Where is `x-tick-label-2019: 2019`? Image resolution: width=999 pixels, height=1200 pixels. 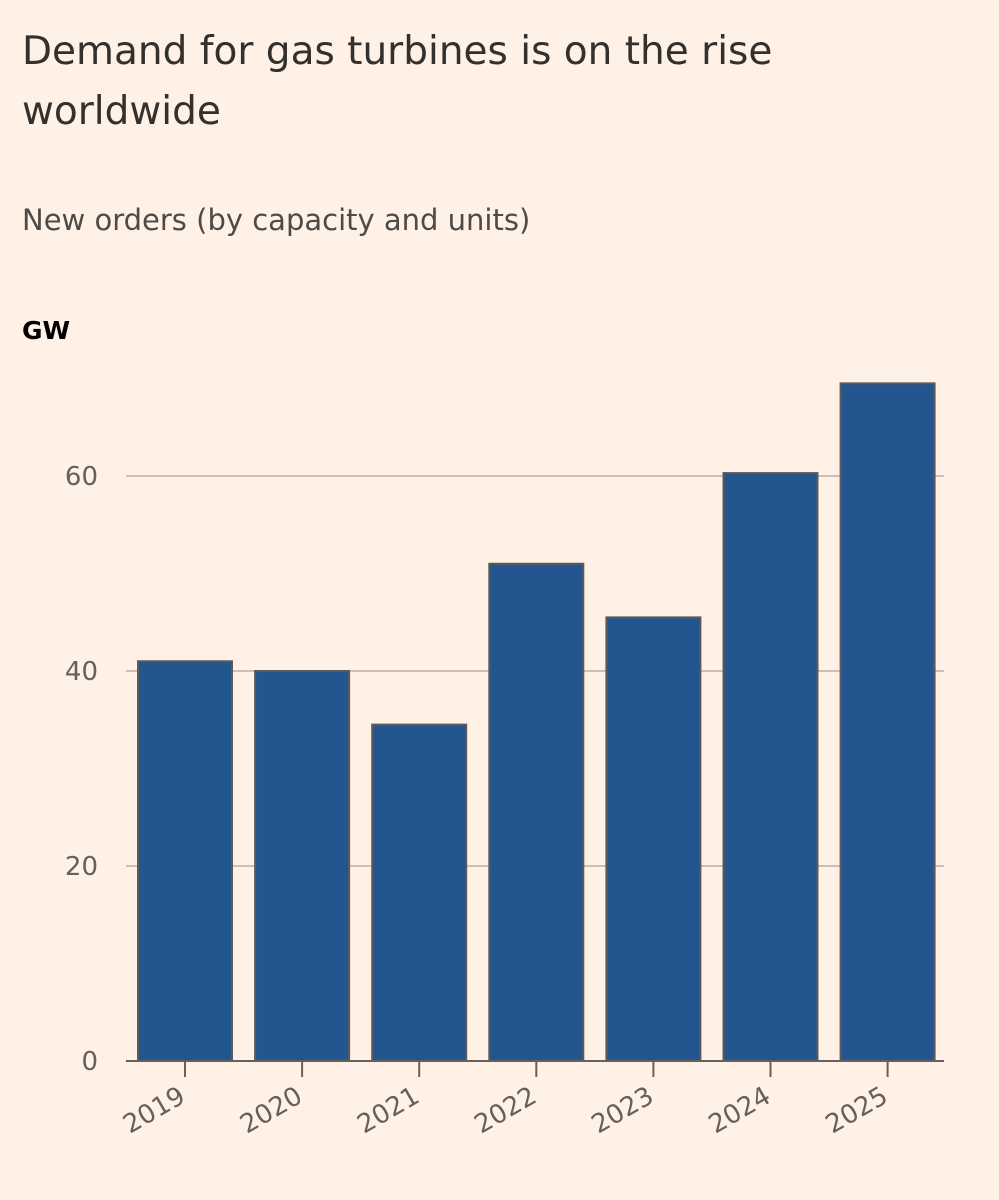 x-tick-label-2019: 2019 is located at coordinates (154, 1110).